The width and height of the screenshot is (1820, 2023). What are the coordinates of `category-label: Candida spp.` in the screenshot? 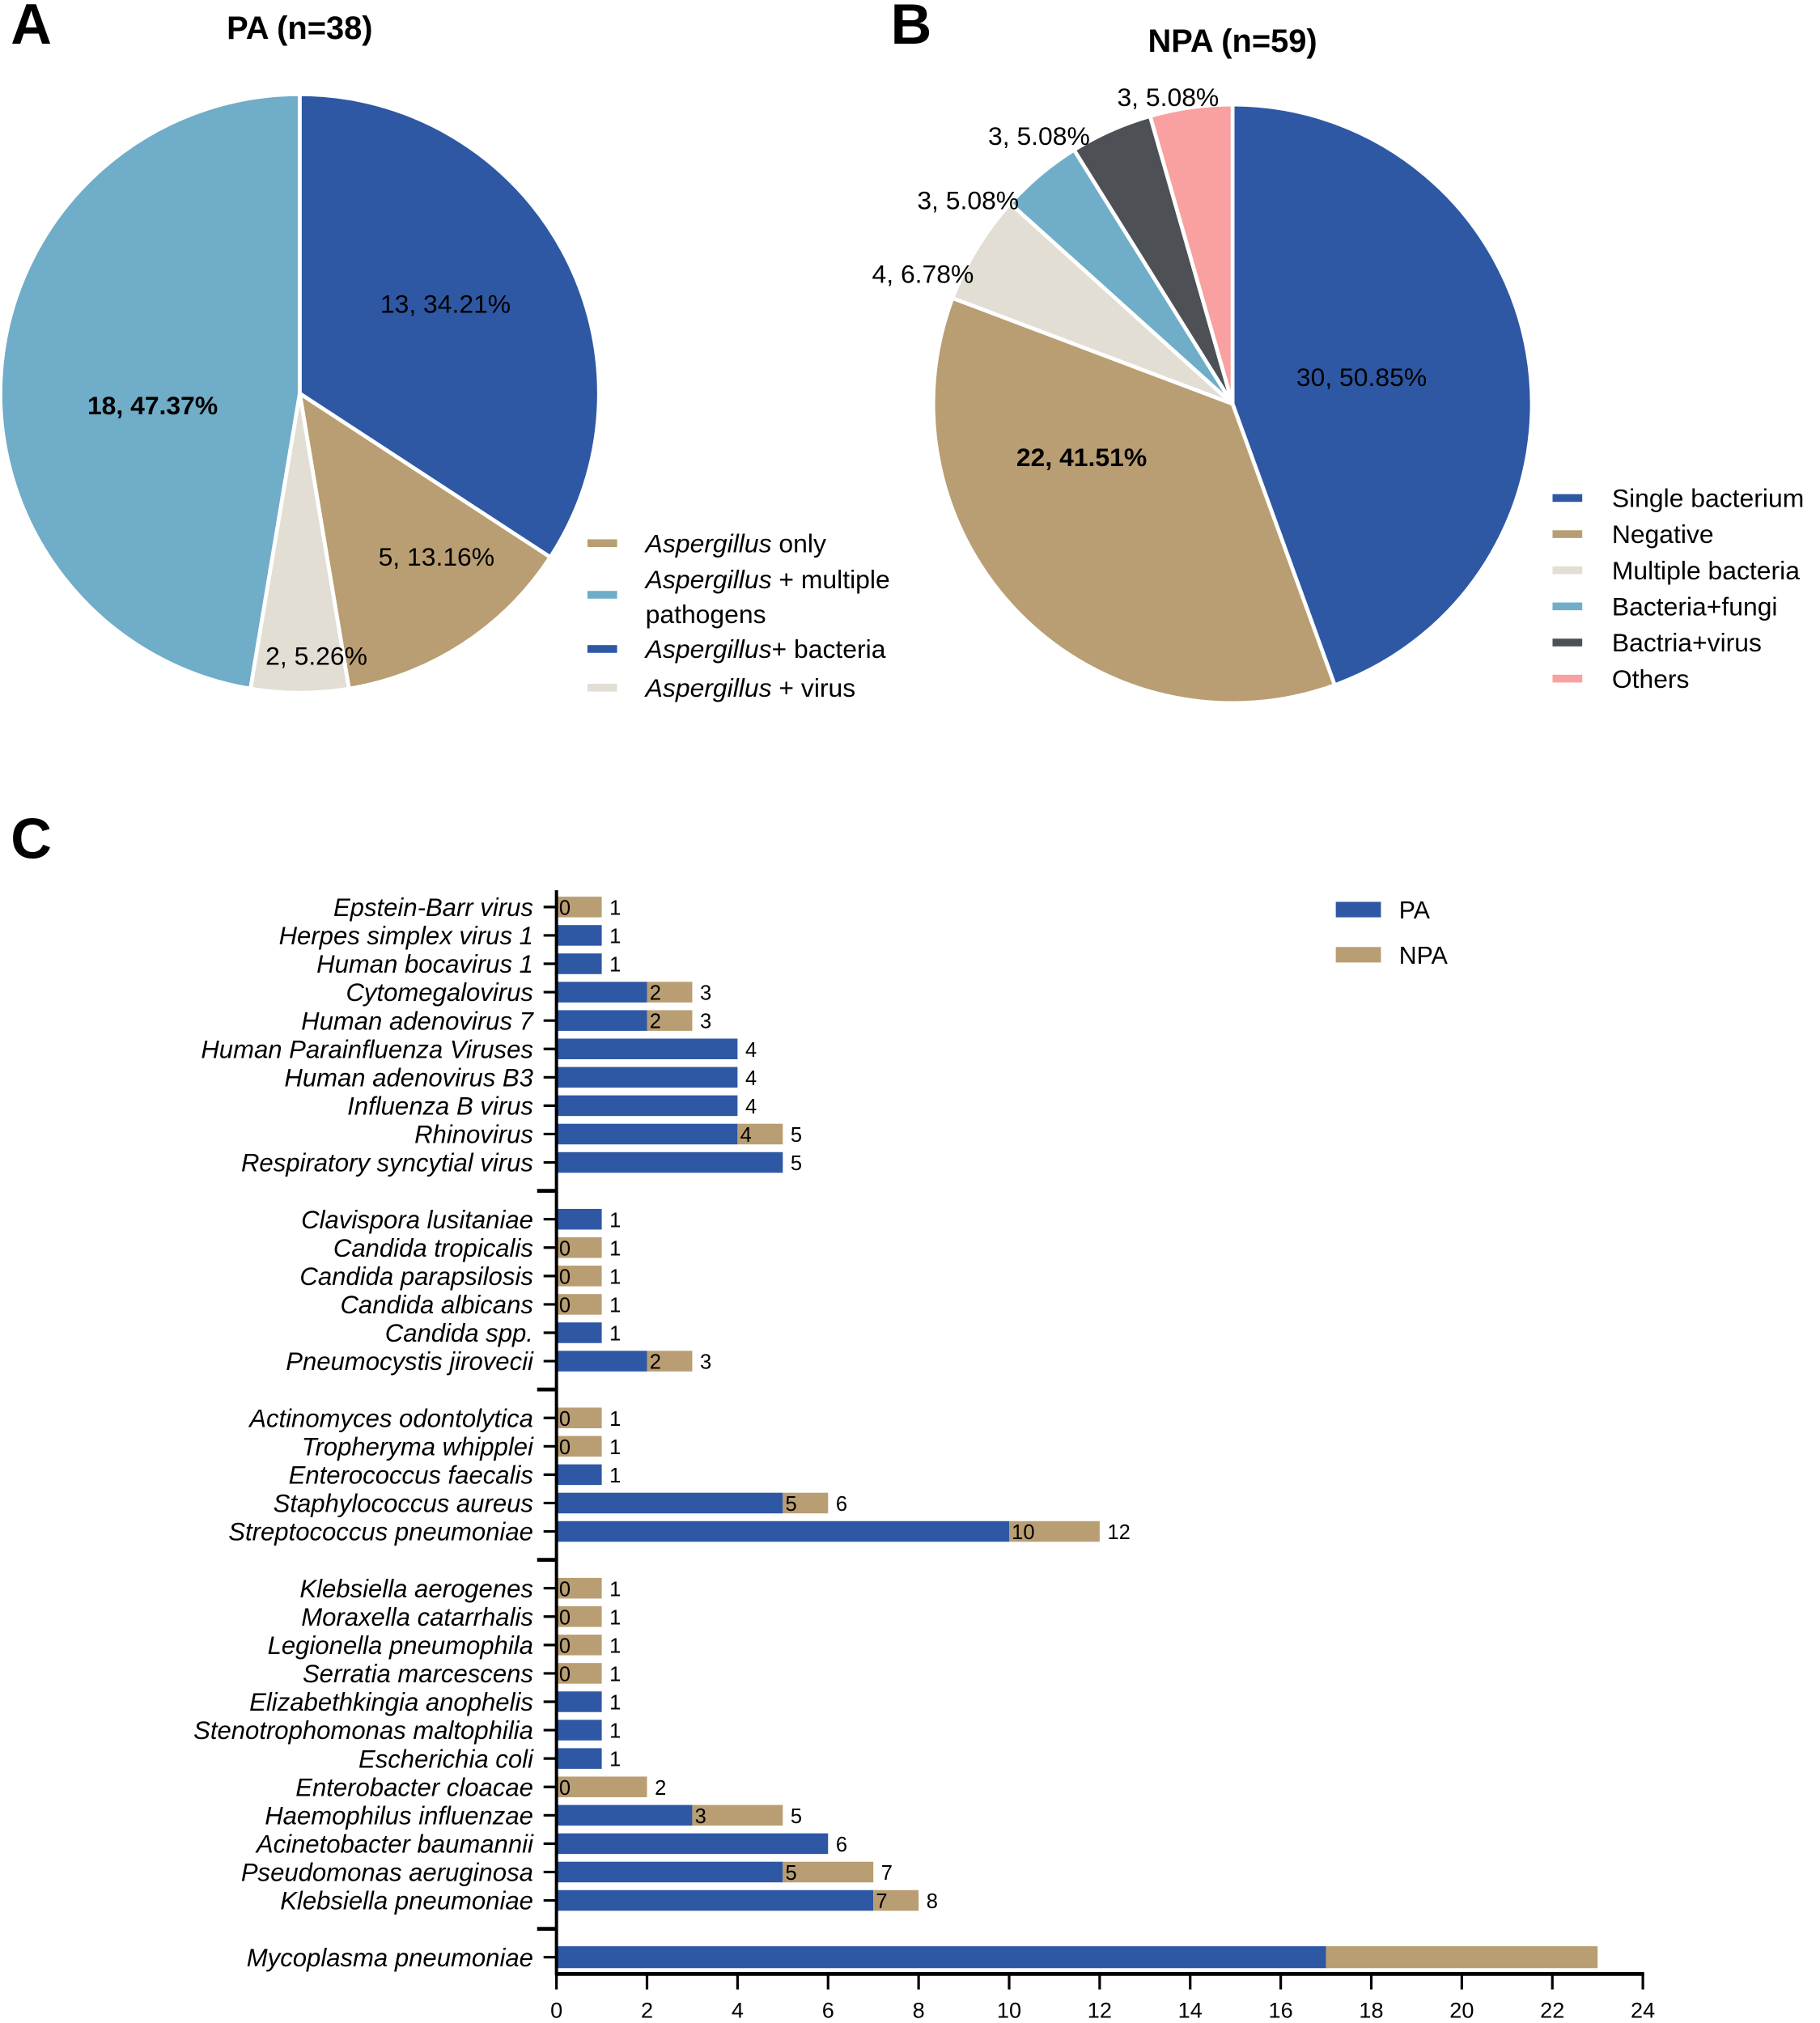 It's located at (459, 1333).